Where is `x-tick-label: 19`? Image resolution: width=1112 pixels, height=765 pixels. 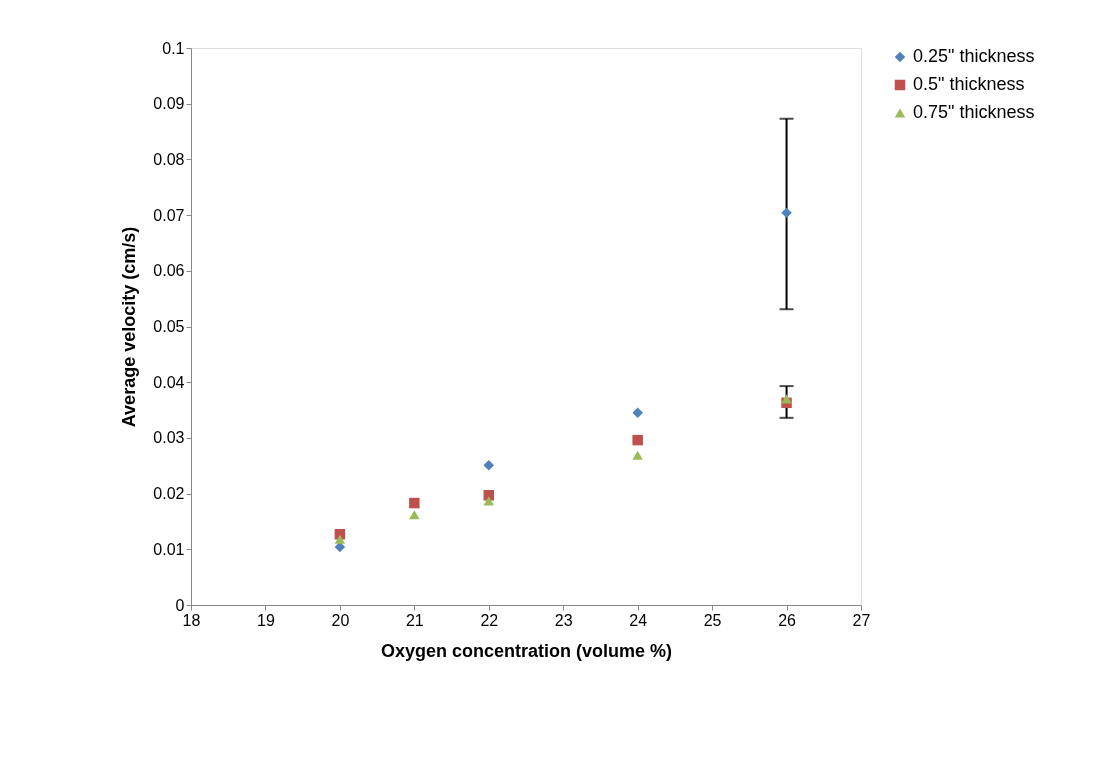 x-tick-label: 19 is located at coordinates (266, 620).